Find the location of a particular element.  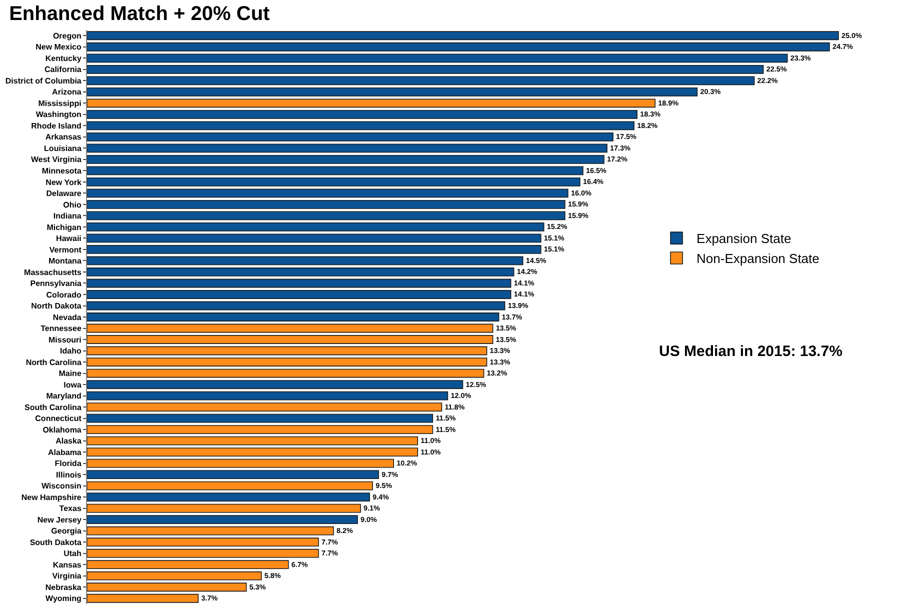

data-label: 9.7% is located at coordinates (390, 474).